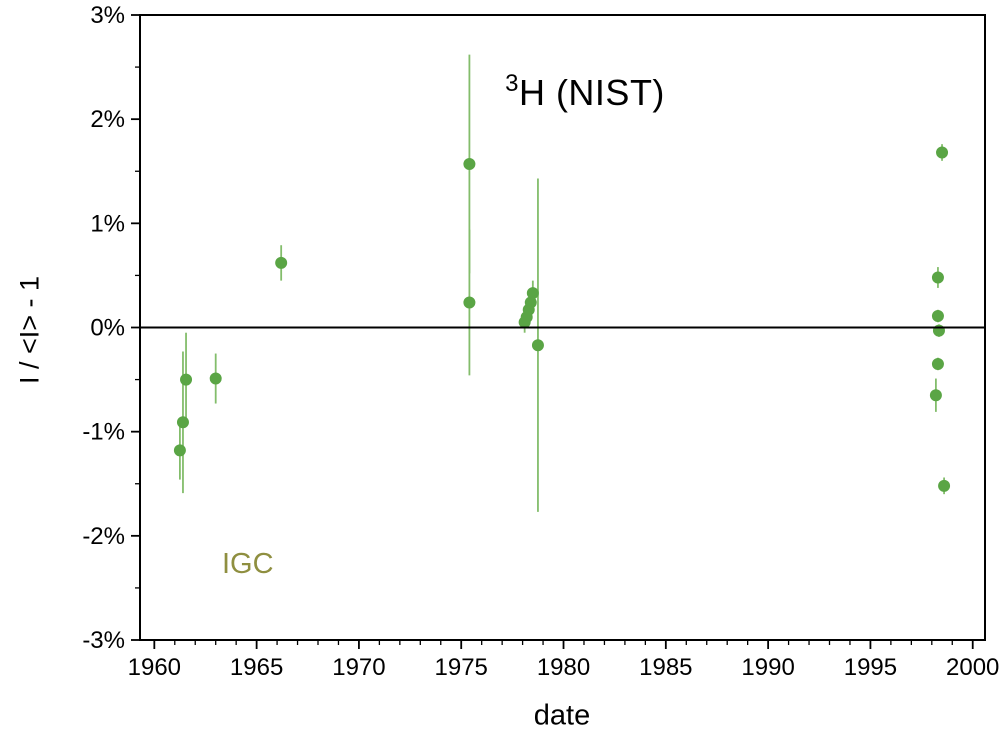 The width and height of the screenshot is (1005, 740). I want to click on y-tick-label: -3%, so click(103, 640).